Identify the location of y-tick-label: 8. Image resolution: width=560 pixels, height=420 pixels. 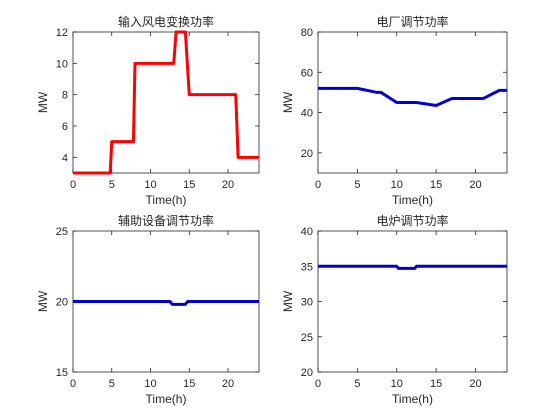
(65, 96).